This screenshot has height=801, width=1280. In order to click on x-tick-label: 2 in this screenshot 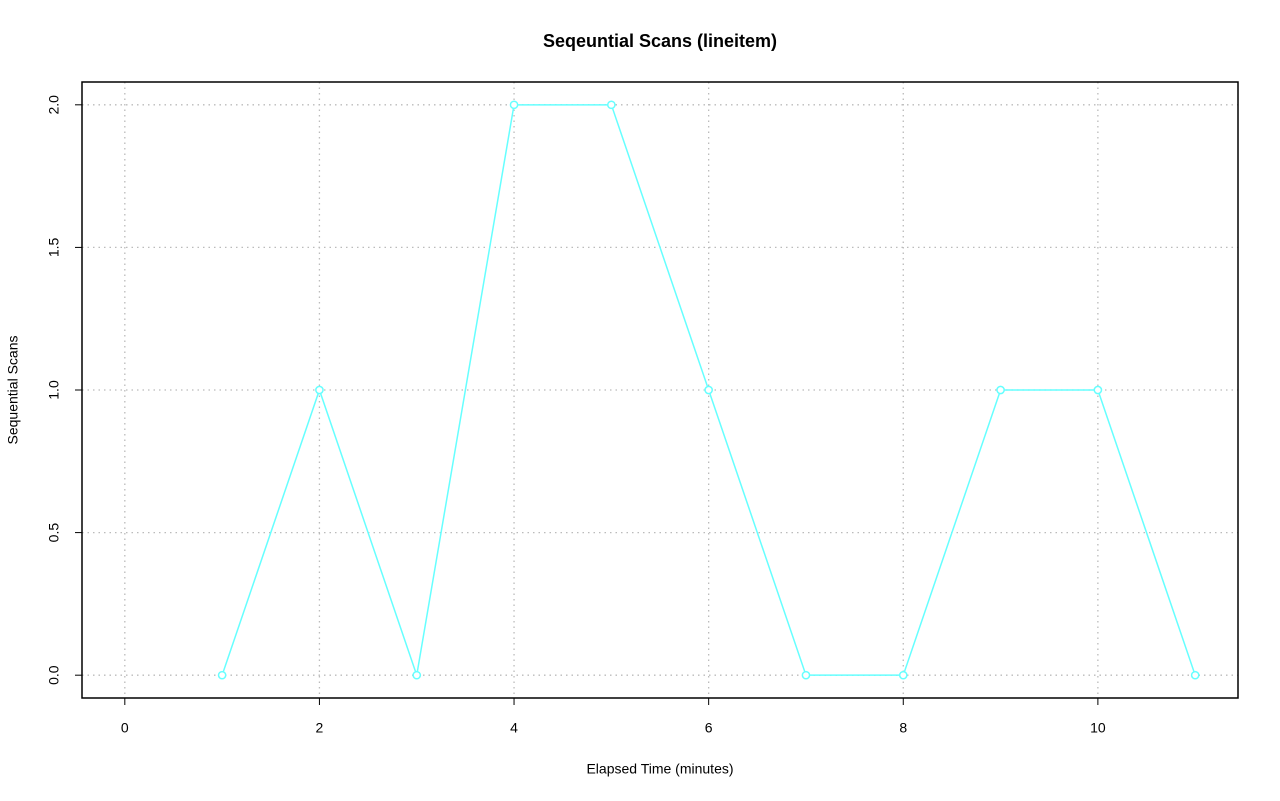, I will do `click(320, 728)`.